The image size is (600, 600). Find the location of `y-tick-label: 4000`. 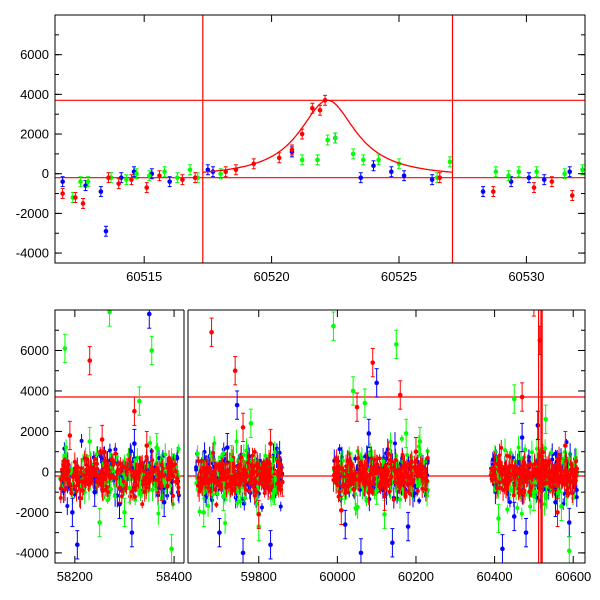

y-tick-label: 4000 is located at coordinates (34, 94).